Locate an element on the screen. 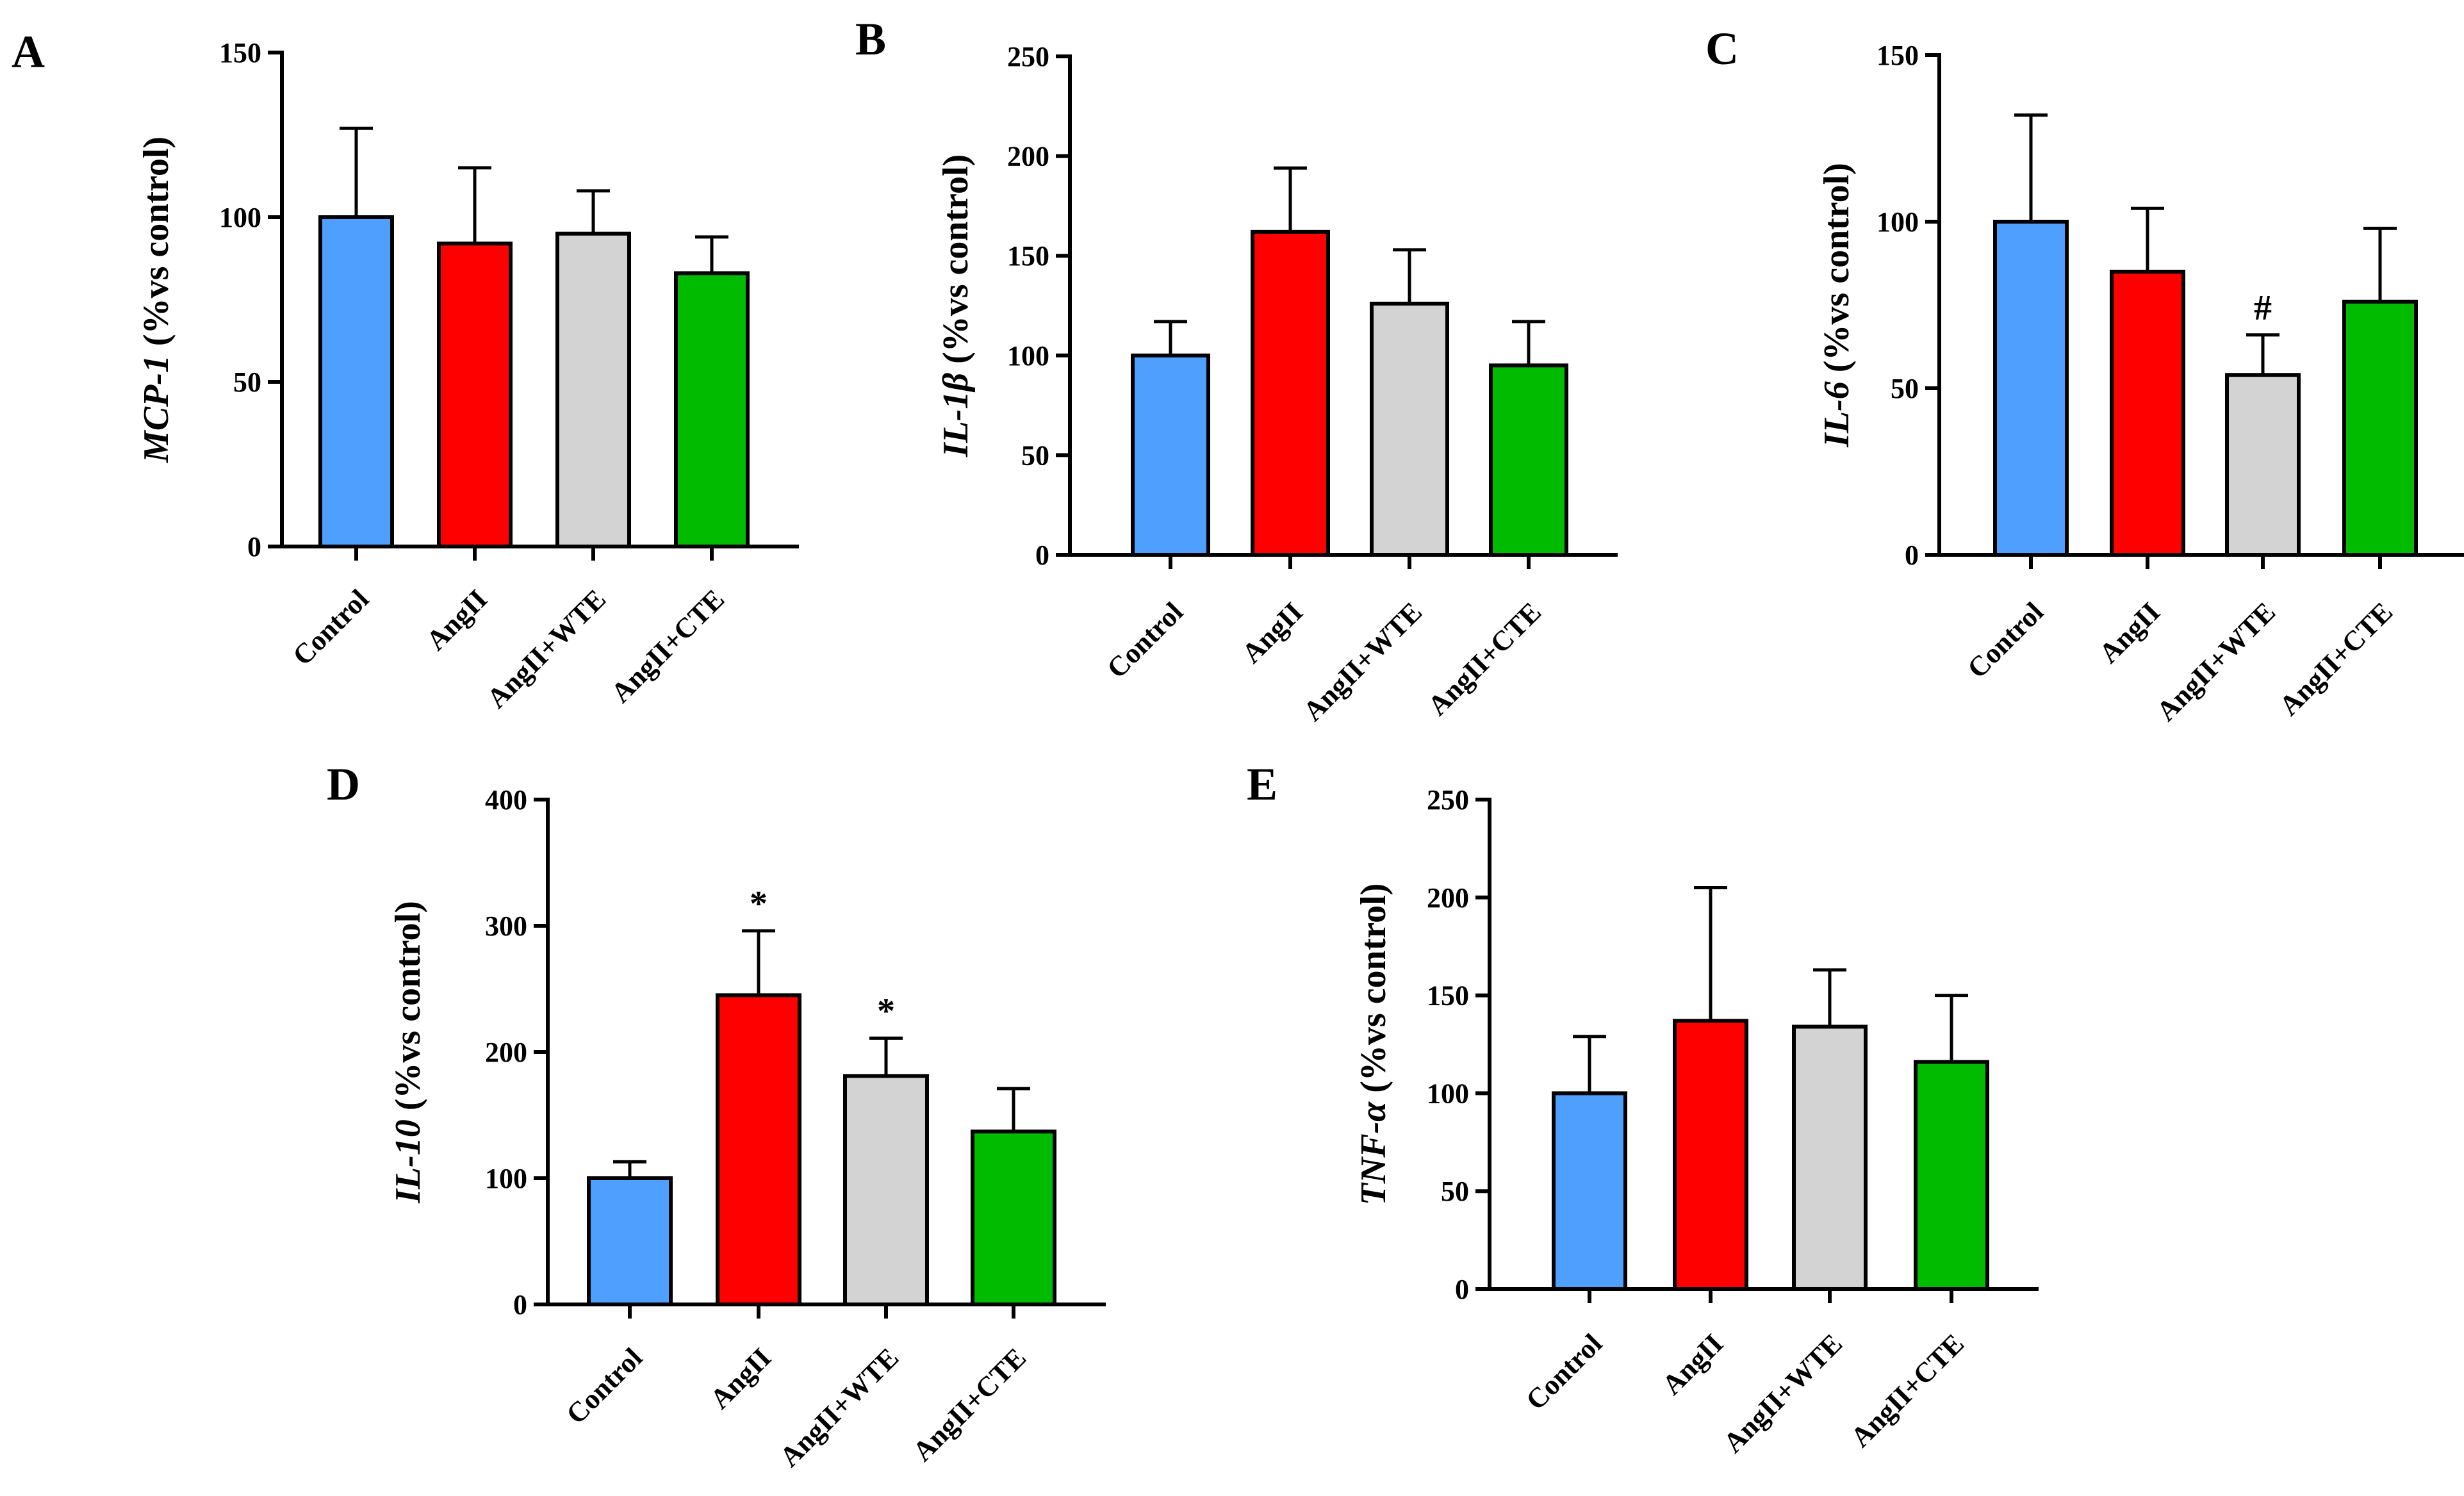 This screenshot has height=1496, width=2464. y-tick-label: 300 is located at coordinates (506, 926).